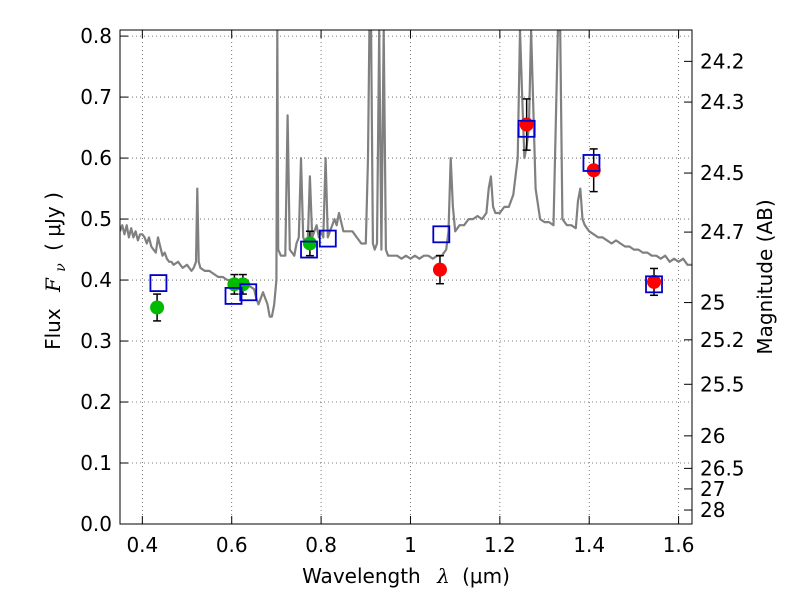  I want to click on y2-tick-label: 26, so click(712, 436).